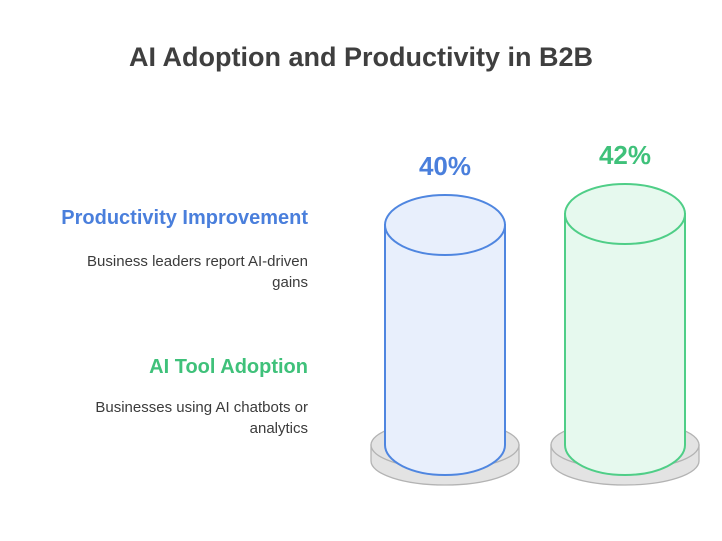 This screenshot has height=541, width=722. What do you see at coordinates (625, 344) in the screenshot?
I see `cylinder-body-adoption` at bounding box center [625, 344].